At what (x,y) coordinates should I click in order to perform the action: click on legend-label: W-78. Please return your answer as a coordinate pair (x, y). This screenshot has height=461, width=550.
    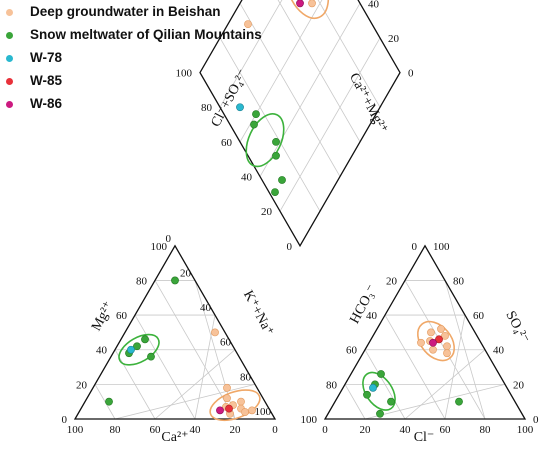
    Looking at the image, I should click on (46, 57).